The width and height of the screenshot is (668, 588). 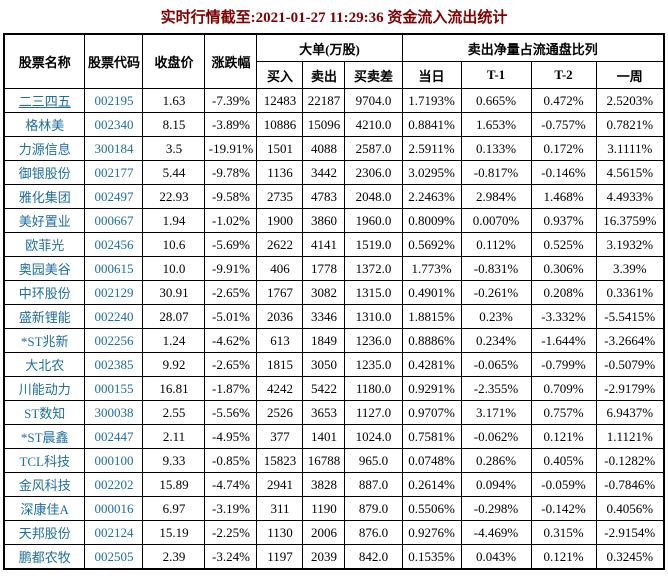 What do you see at coordinates (114, 484) in the screenshot?
I see `stock-code-cell: 002202` at bounding box center [114, 484].